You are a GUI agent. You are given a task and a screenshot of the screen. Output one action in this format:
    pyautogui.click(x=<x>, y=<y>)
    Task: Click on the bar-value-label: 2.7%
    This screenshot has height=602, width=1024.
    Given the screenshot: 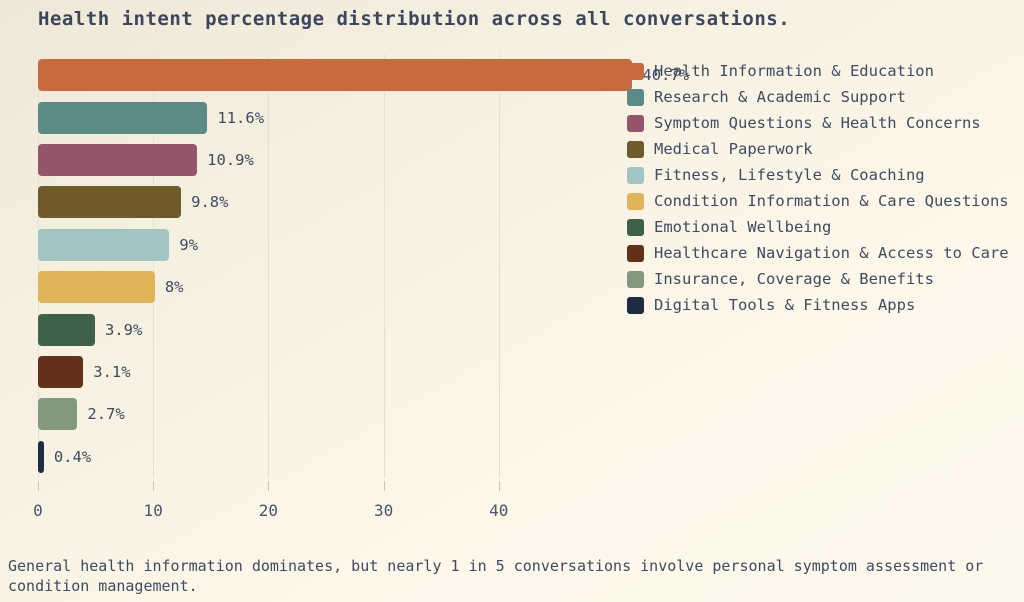 What is the action you would take?
    pyautogui.click(x=106, y=414)
    